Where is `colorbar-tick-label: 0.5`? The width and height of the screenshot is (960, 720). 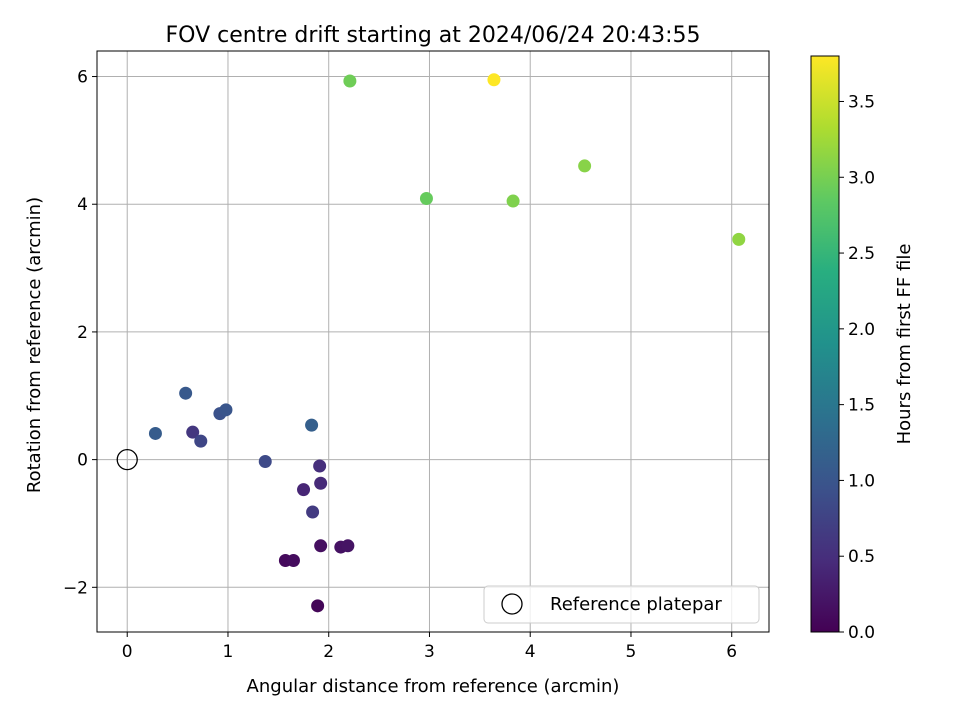 colorbar-tick-label: 0.5 is located at coordinates (861, 557).